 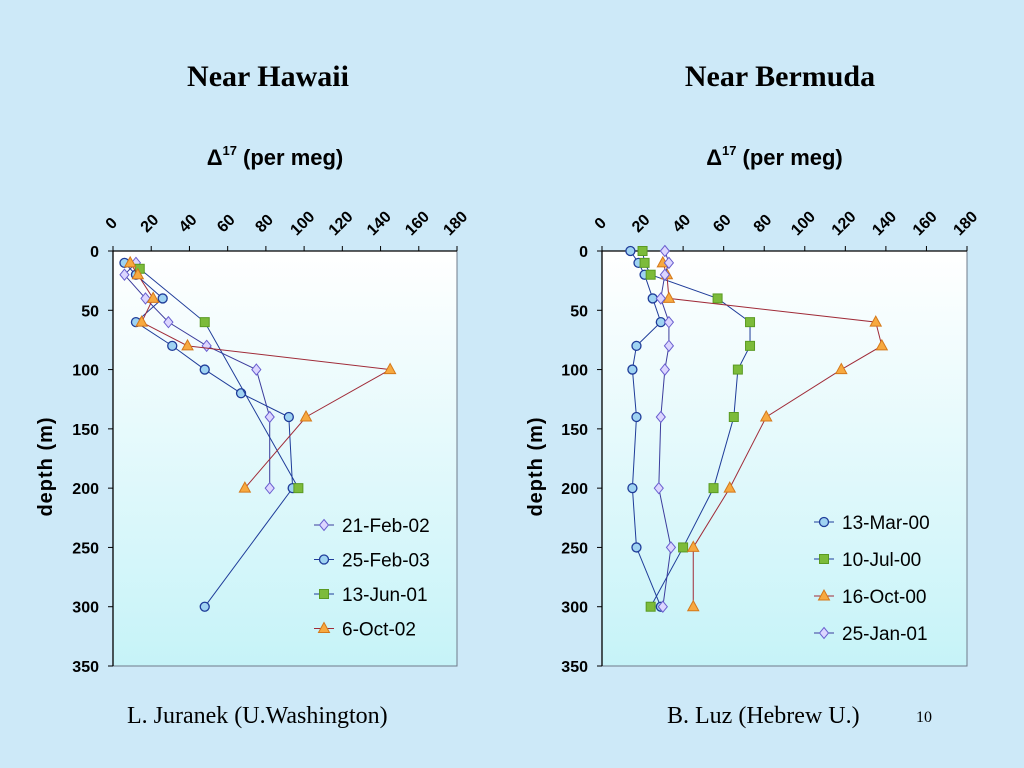 What do you see at coordinates (197, 375) in the screenshot?
I see `series-line-diamond` at bounding box center [197, 375].